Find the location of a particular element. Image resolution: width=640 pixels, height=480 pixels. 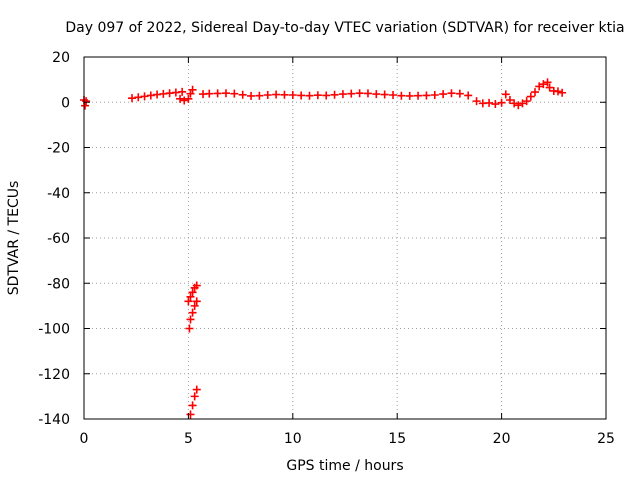

y-tick-label: 20 is located at coordinates (61, 58).